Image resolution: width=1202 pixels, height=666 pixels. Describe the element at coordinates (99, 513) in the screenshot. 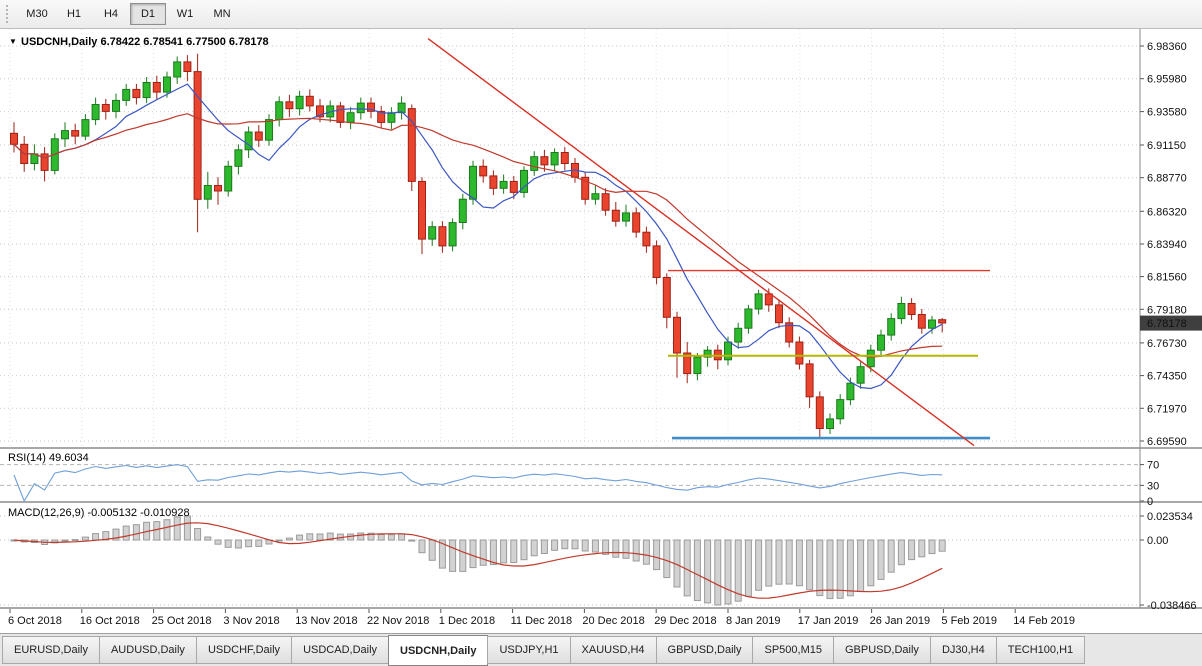

I see `macd-label: MACD(12,26,9) -0.005132 -0.010928` at that location.